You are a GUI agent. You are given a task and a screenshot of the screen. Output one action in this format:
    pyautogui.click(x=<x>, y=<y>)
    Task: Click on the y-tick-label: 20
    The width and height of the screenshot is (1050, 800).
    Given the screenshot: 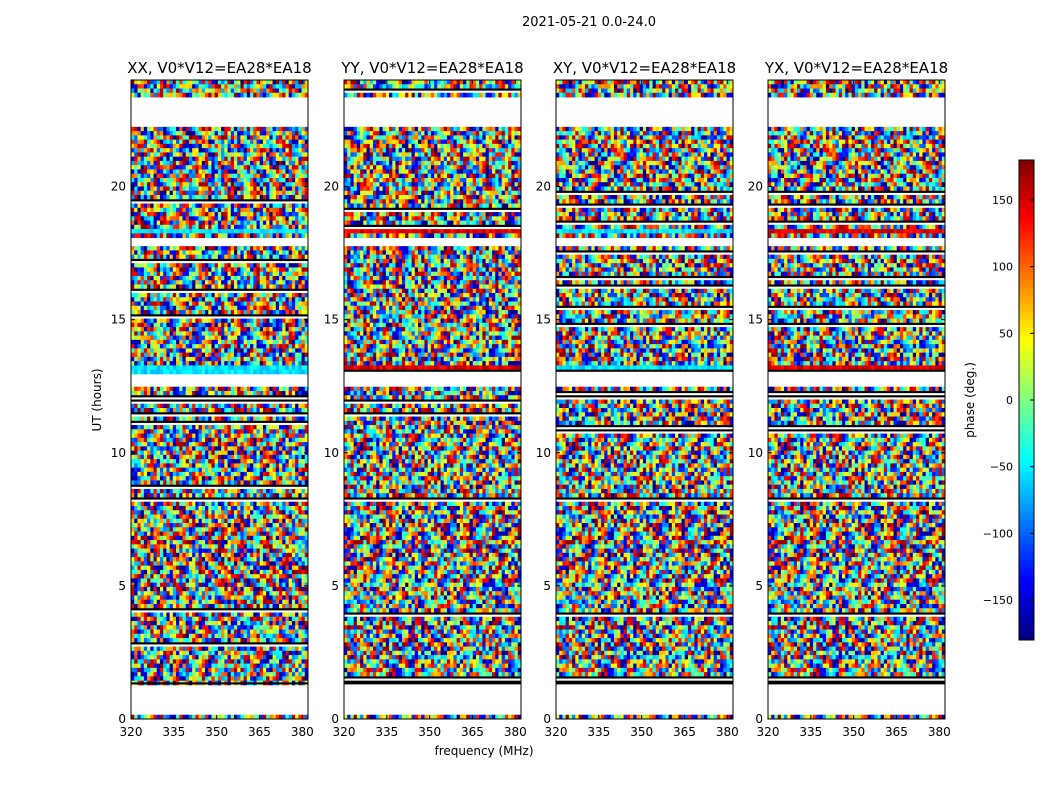 What is the action you would take?
    pyautogui.click(x=755, y=187)
    